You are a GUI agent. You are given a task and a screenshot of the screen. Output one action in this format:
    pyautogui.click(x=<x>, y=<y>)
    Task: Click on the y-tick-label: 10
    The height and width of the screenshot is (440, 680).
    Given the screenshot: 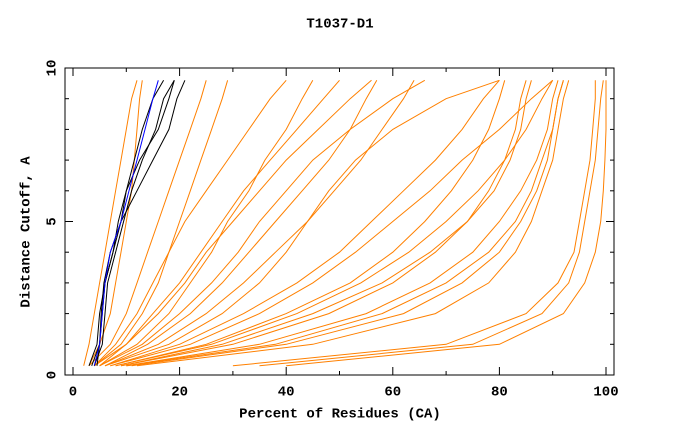 What is the action you would take?
    pyautogui.click(x=53, y=68)
    